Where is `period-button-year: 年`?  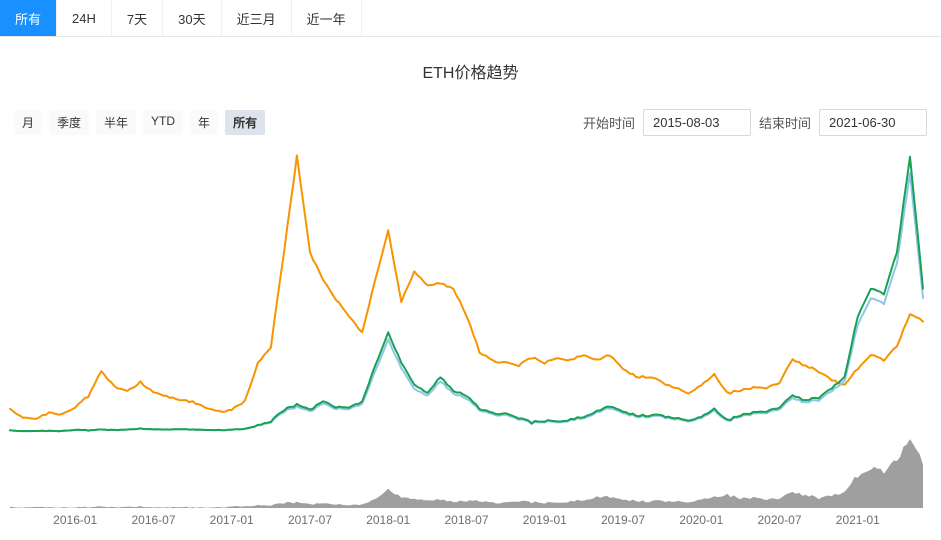 period-button-year: 年 is located at coordinates (204, 122).